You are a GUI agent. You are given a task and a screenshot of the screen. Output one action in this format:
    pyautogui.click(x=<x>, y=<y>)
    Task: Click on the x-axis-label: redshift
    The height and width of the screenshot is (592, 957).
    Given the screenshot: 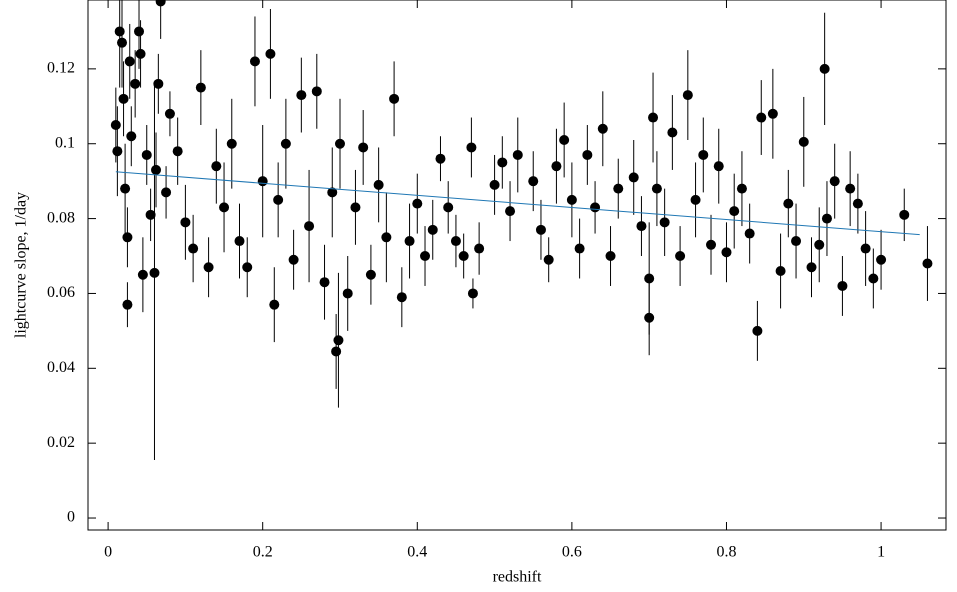 What is the action you would take?
    pyautogui.click(x=517, y=577)
    